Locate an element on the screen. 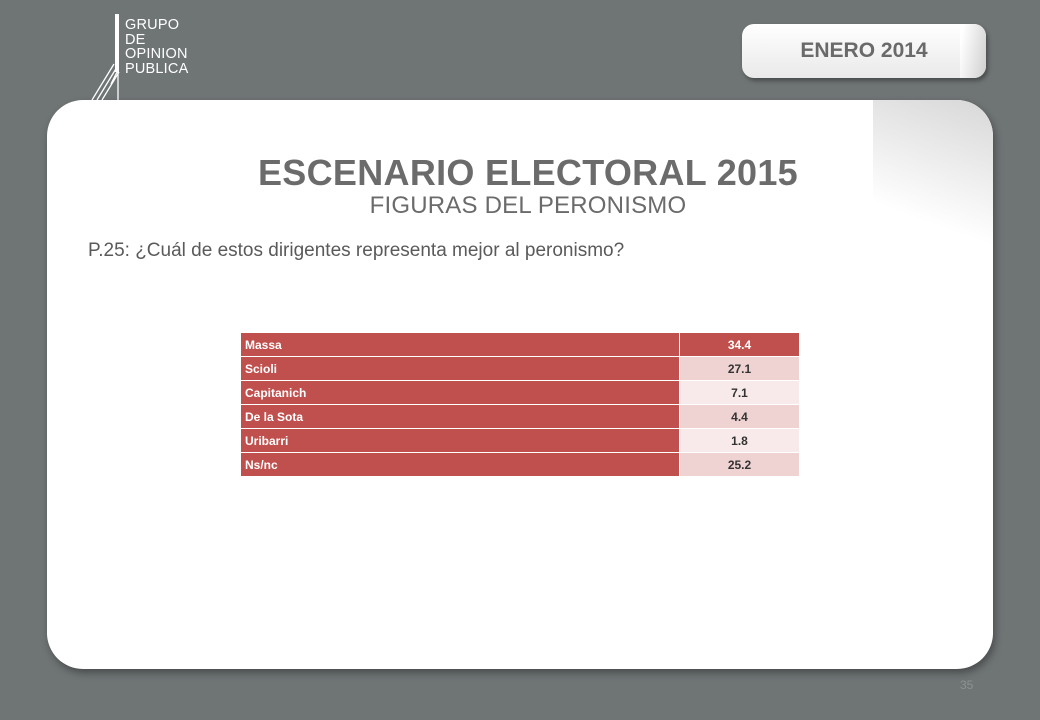  page-subtitle: FIGURAS DEL PERONISMO is located at coordinates (528, 205).